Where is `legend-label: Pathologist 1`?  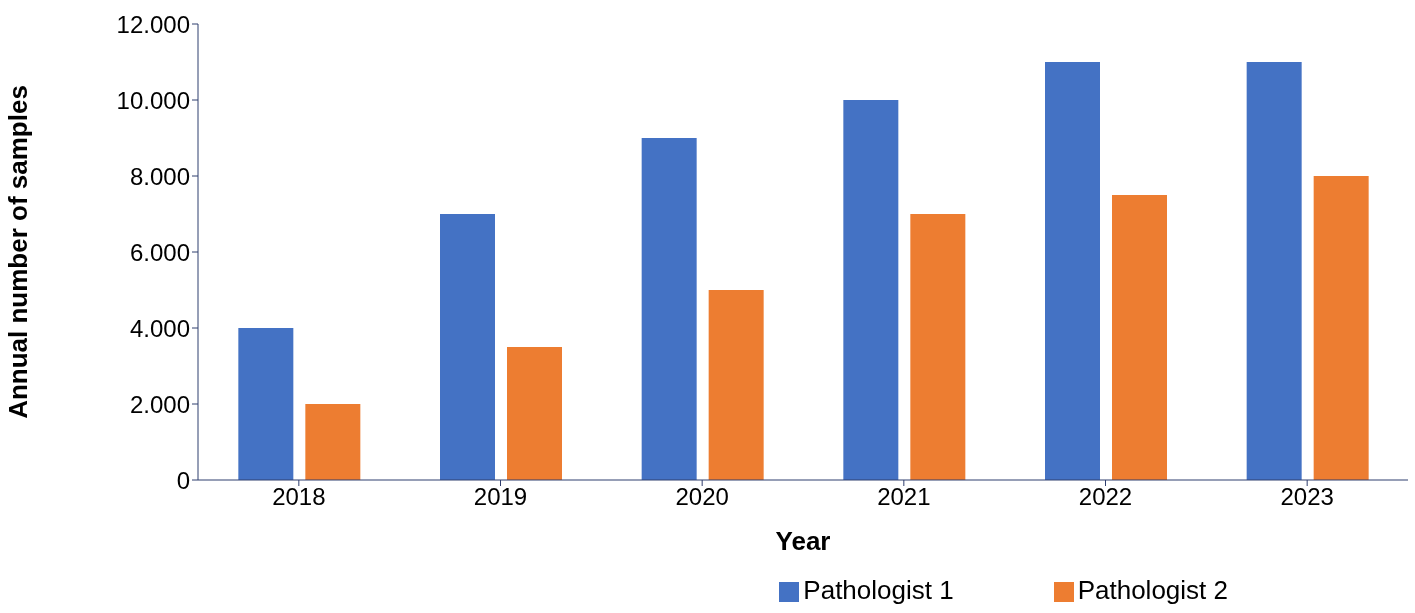 legend-label: Pathologist 1 is located at coordinates (878, 590).